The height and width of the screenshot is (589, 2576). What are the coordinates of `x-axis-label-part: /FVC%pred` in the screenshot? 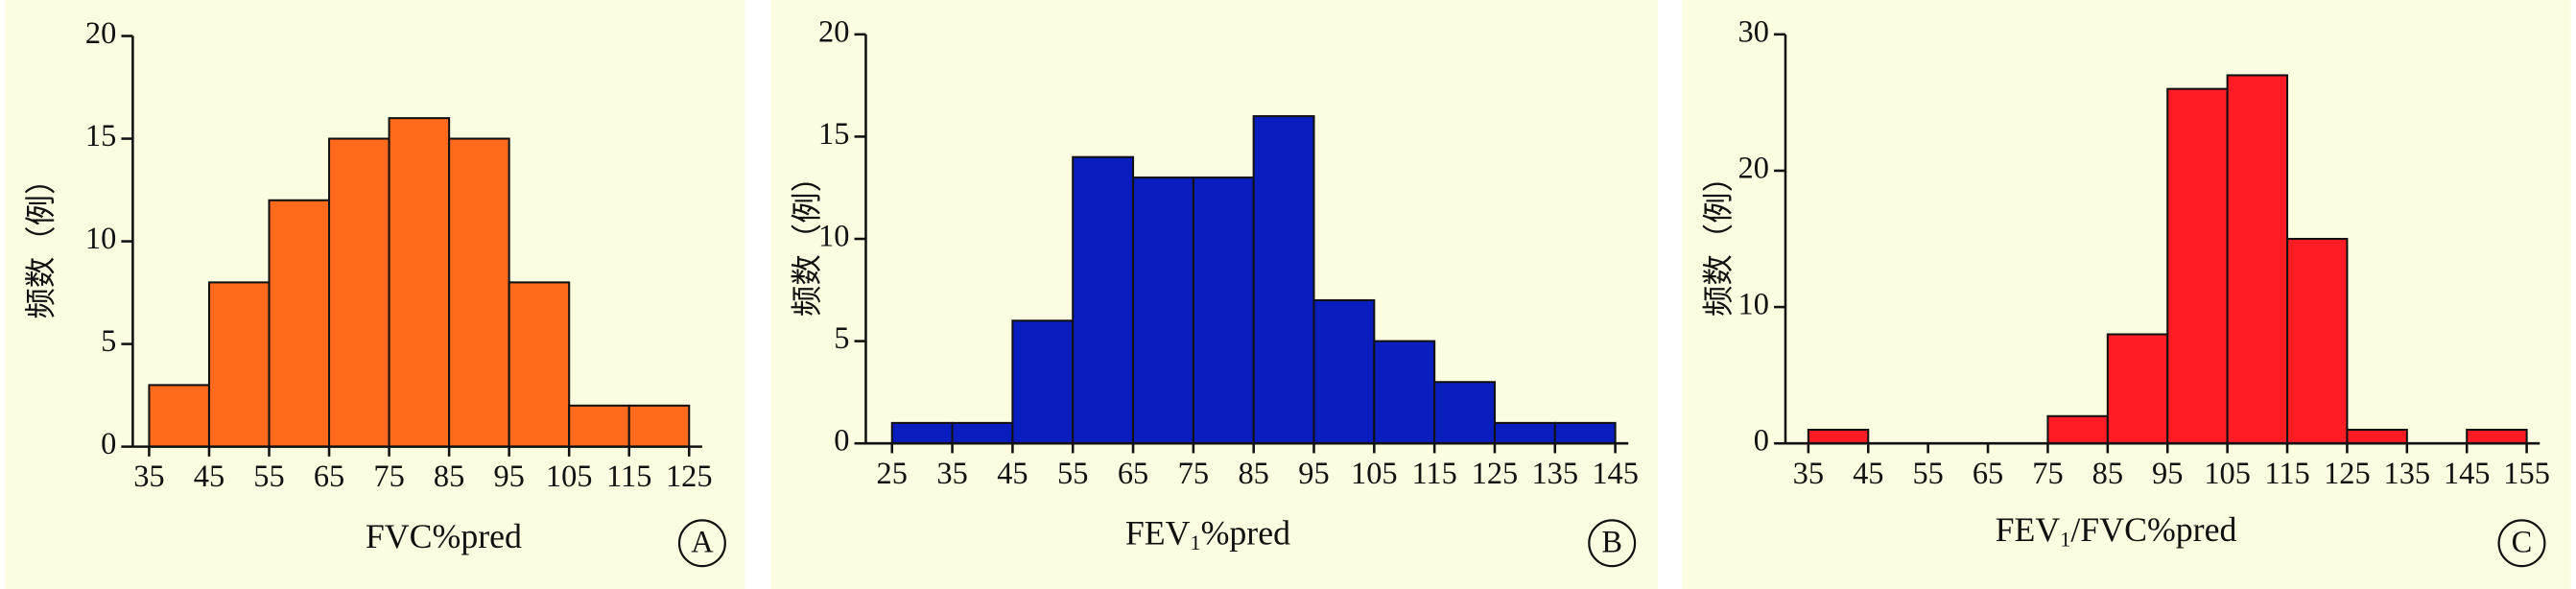 It's located at (2153, 529).